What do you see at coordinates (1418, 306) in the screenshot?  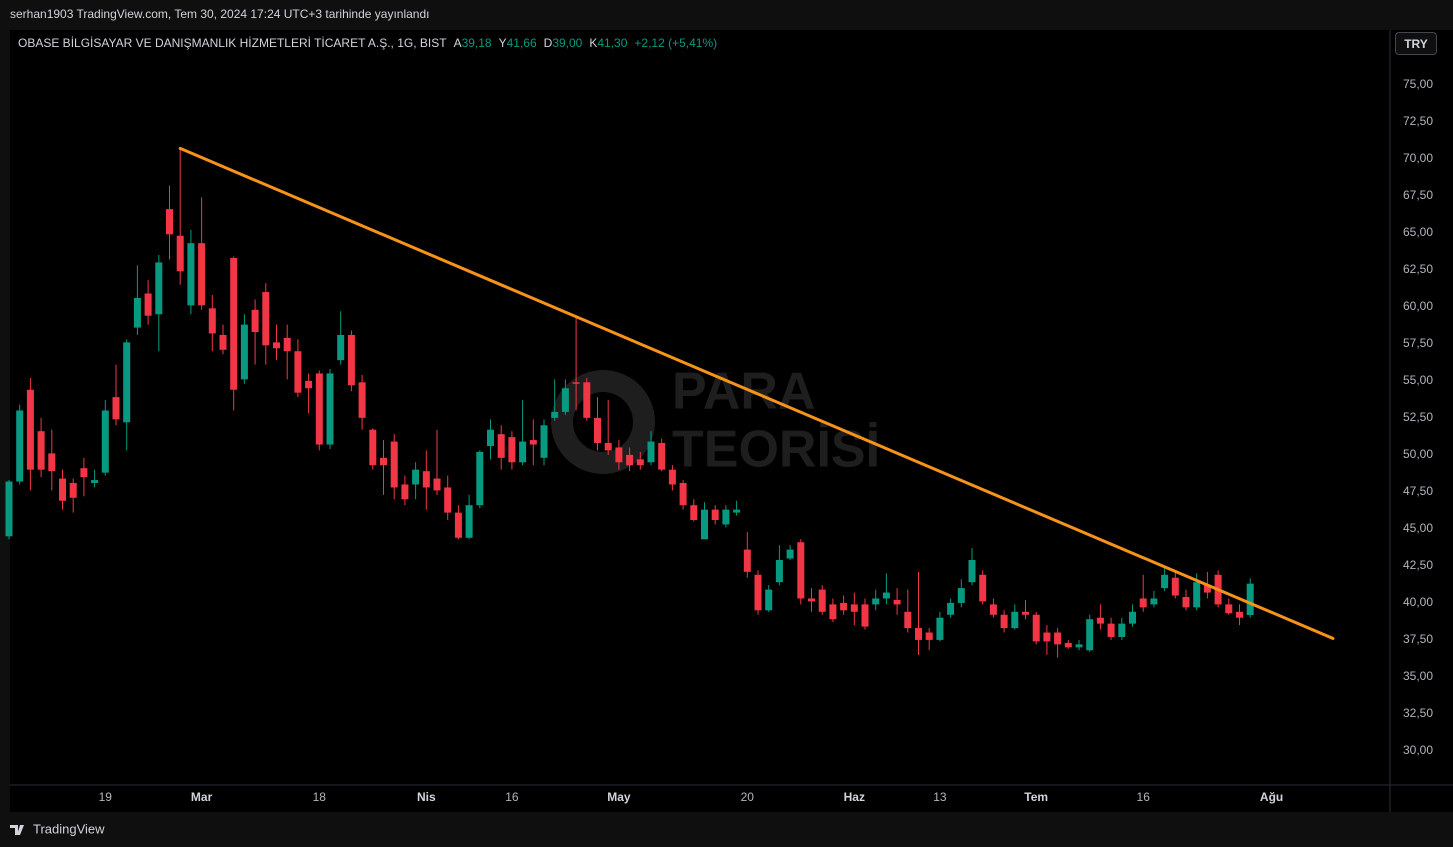 I see `y-tick-label: 60,00` at bounding box center [1418, 306].